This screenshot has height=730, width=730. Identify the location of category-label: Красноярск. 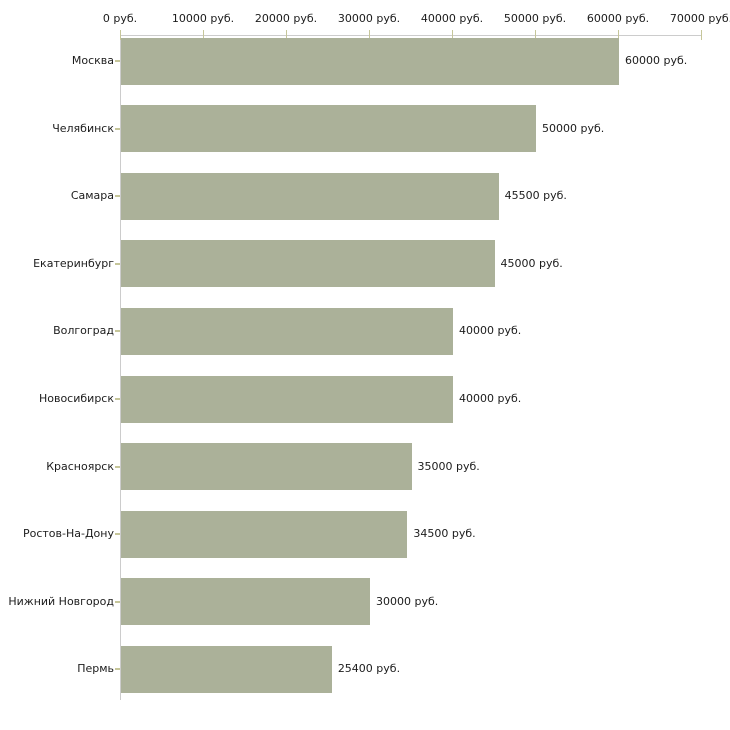
(80, 466).